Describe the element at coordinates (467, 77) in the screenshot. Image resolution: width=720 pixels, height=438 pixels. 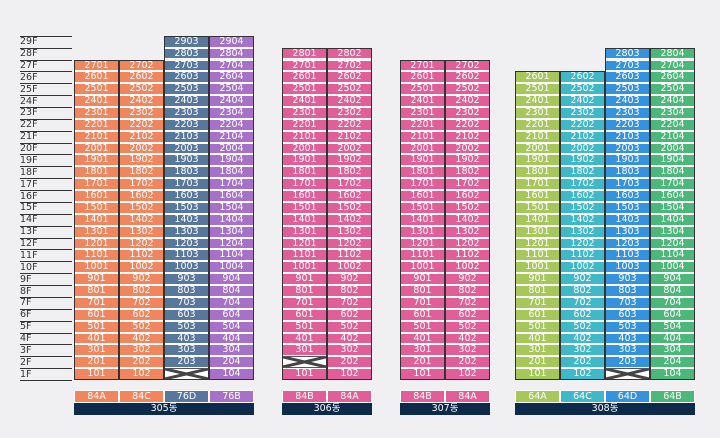
I see `unit-cell: 2602` at that location.